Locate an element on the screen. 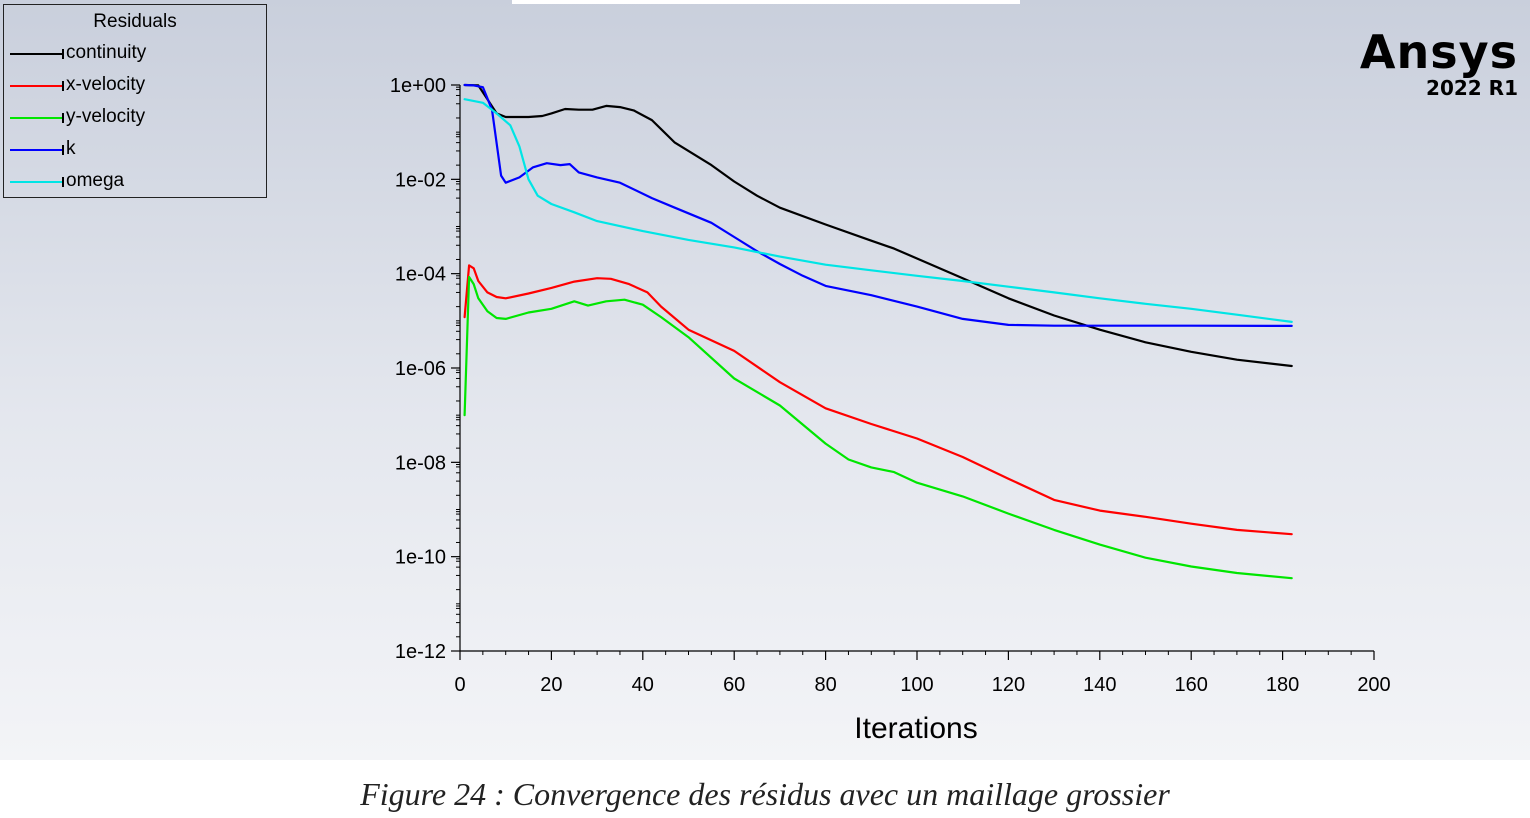 Image resolution: width=1530 pixels, height=818 pixels. top-notch is located at coordinates (766, 2).